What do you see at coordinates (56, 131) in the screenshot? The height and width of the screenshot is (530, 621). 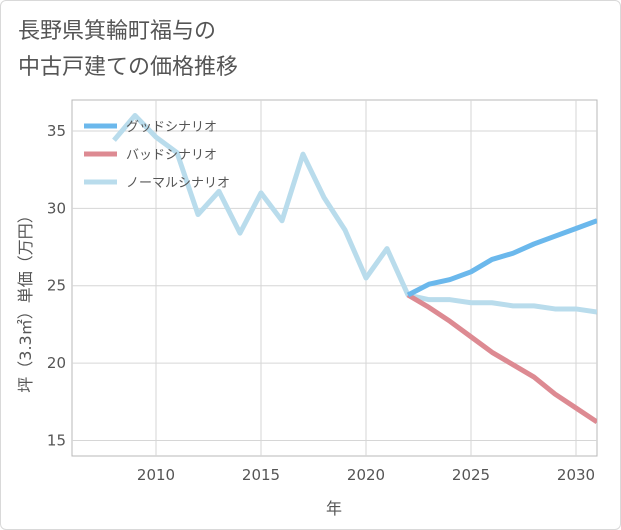 I see `y-tick-label: 35` at bounding box center [56, 131].